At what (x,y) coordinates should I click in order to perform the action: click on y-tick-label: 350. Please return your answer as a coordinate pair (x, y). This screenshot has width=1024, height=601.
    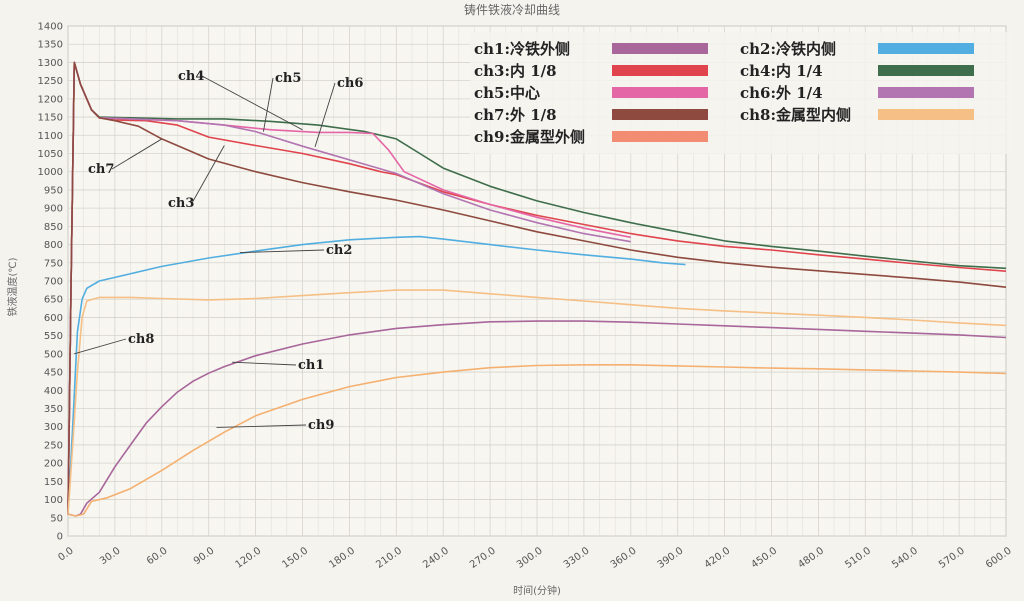
    Looking at the image, I should click on (53, 409).